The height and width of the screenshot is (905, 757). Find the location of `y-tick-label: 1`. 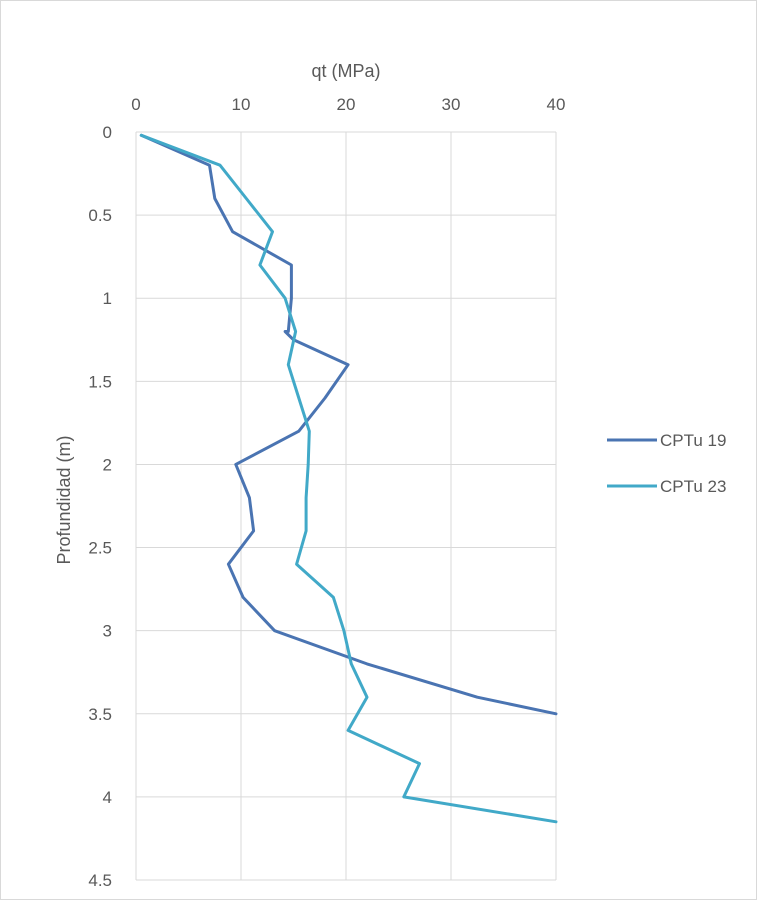

y-tick-label: 1 is located at coordinates (107, 298).